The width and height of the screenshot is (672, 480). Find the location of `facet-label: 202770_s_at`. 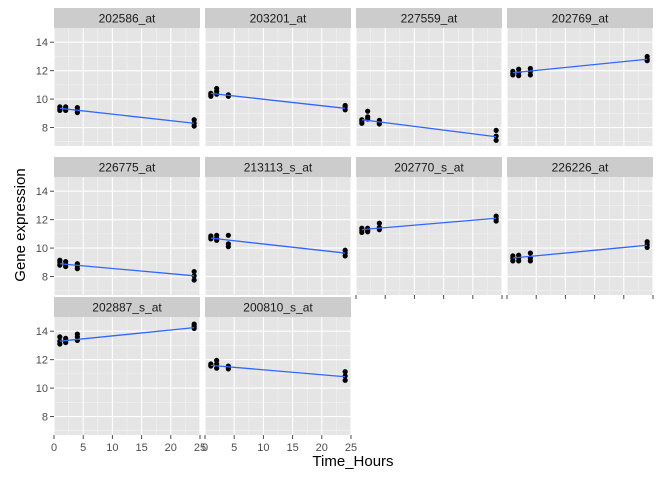

facet-label: 202770_s_at is located at coordinates (429, 168).